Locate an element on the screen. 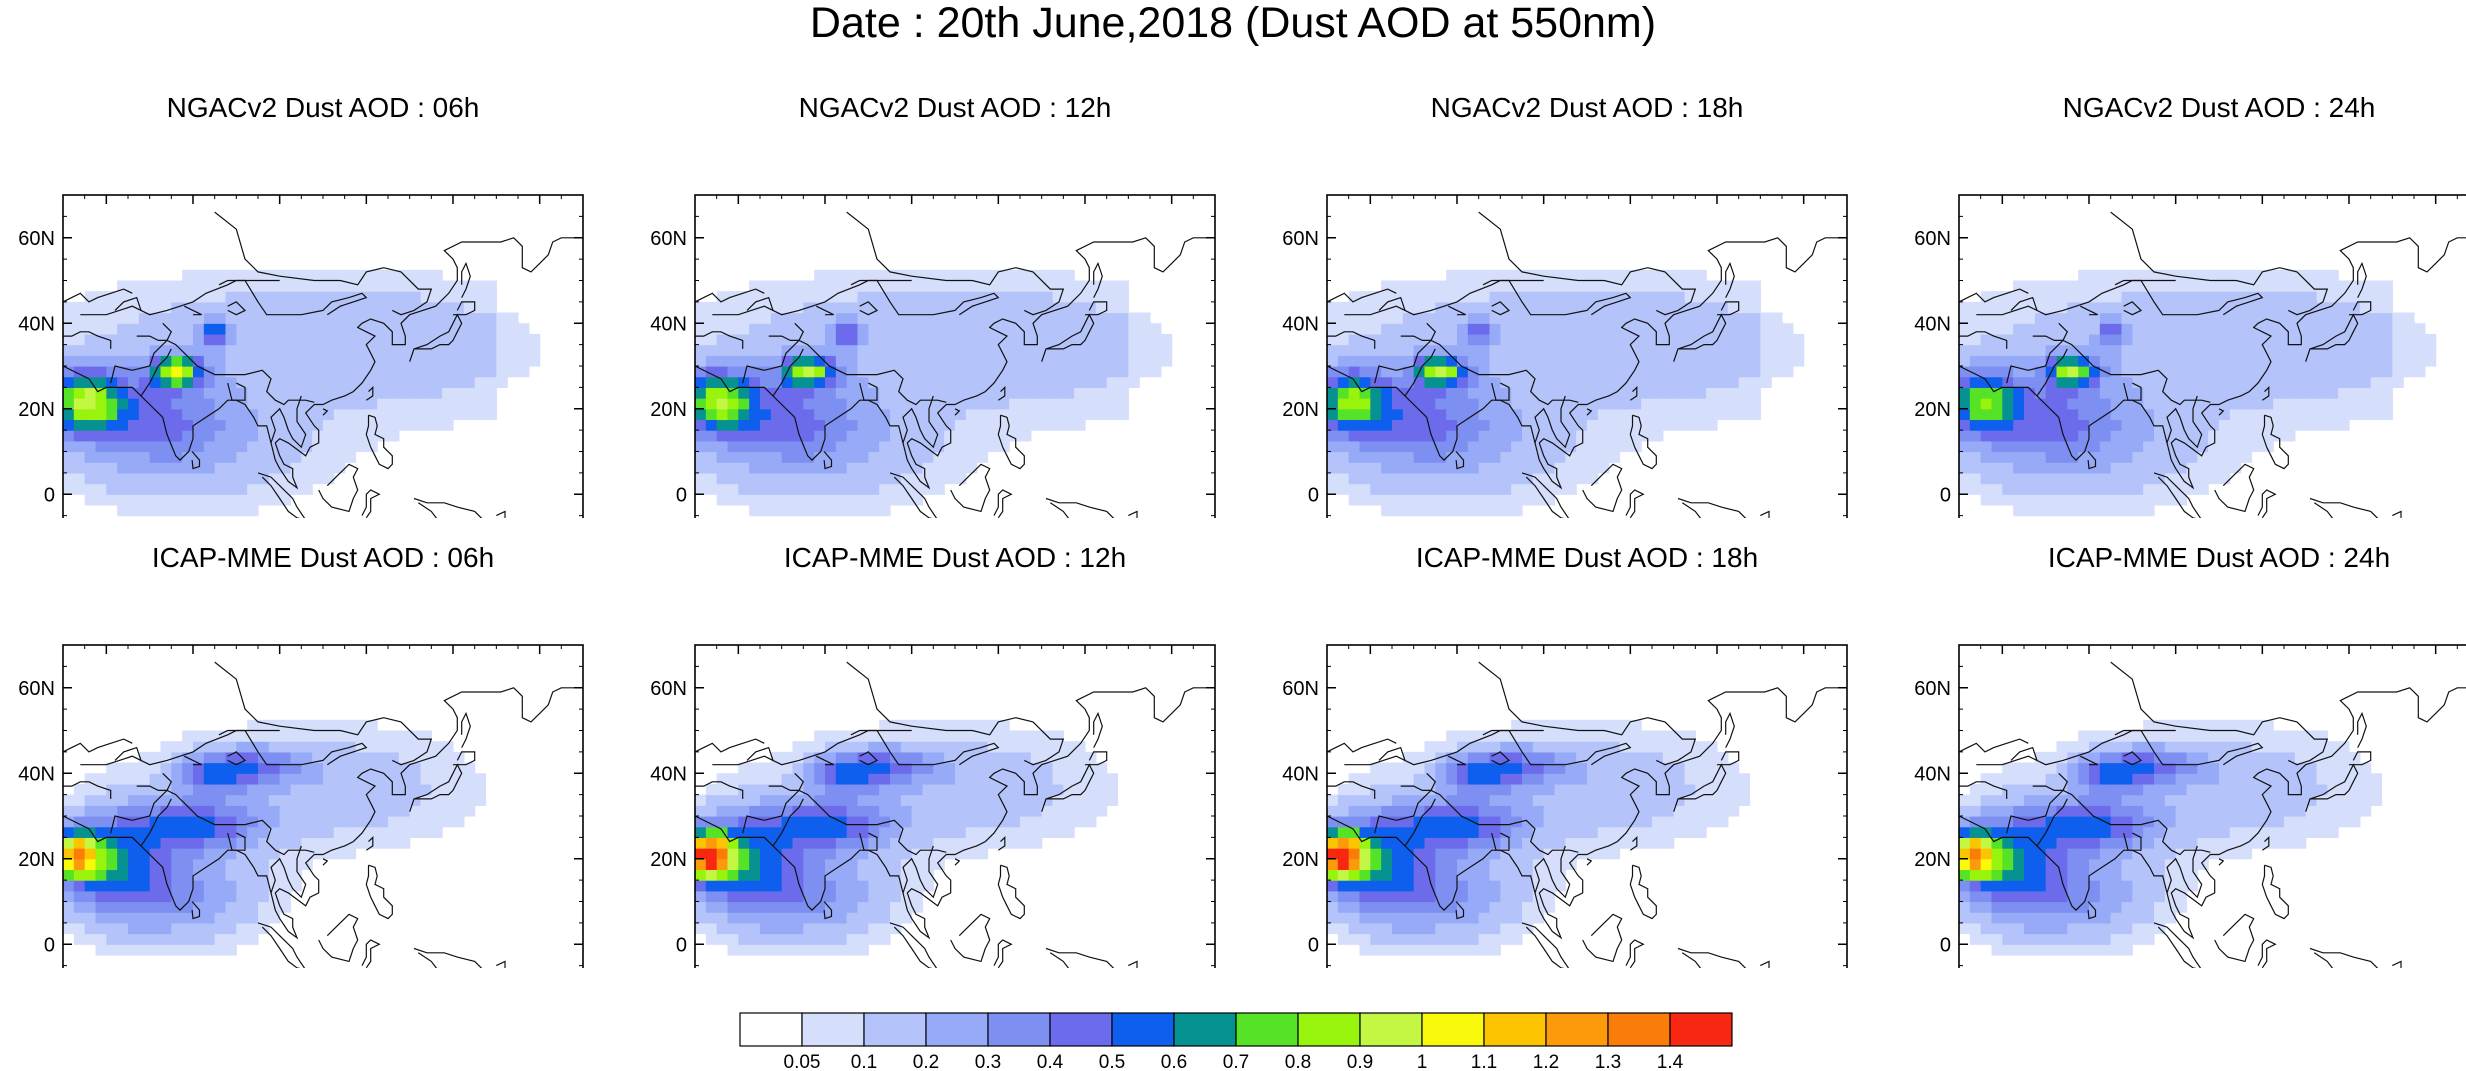 Image resolution: width=2466 pixels, height=1071 pixels. panel-title: NGACv2 Dust AOD : 06h is located at coordinates (323, 107).